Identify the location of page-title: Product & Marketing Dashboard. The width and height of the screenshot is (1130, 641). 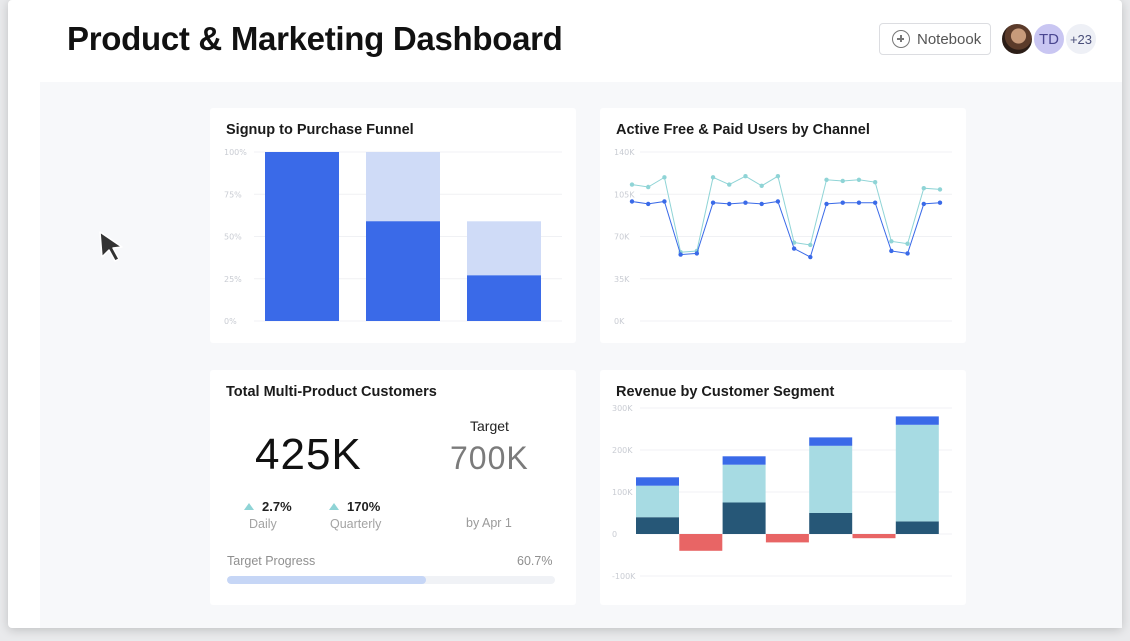
(315, 38).